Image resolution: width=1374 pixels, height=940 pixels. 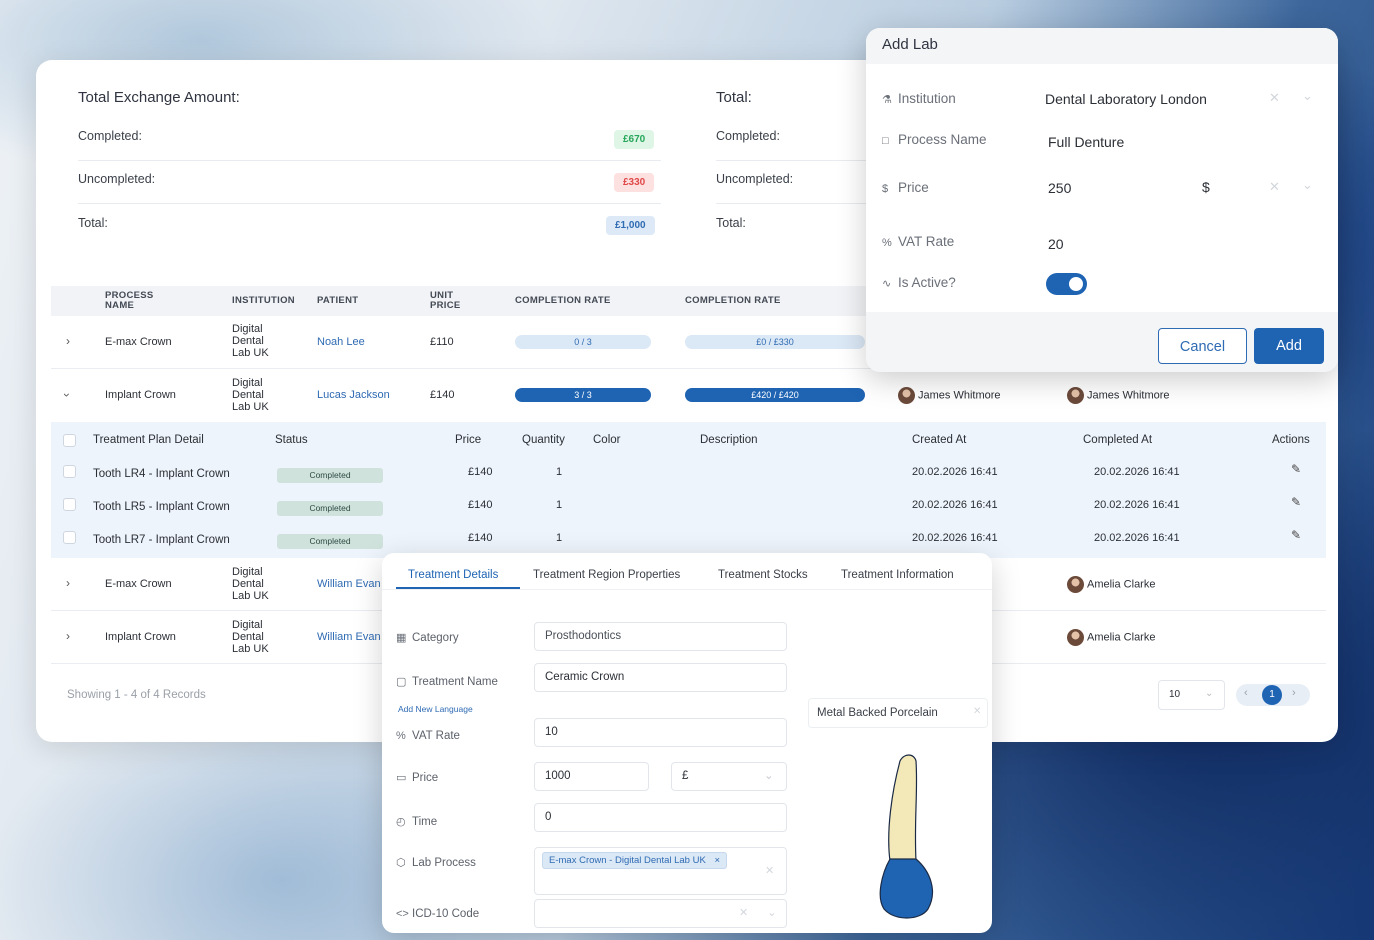 I want to click on process-name-input: Full Denture, so click(x=1086, y=142).